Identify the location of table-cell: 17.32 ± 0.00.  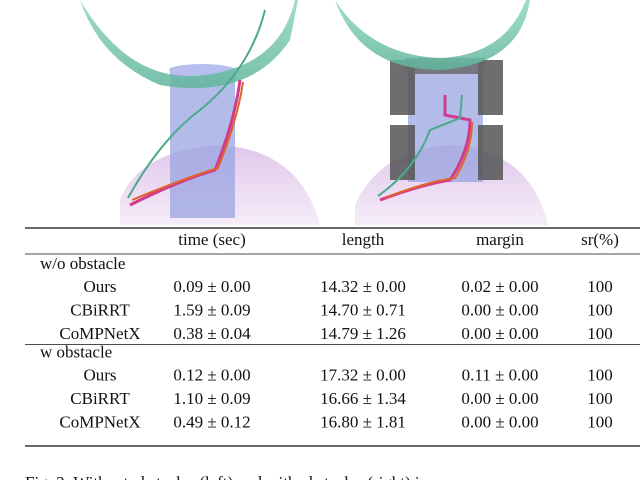
(363, 374).